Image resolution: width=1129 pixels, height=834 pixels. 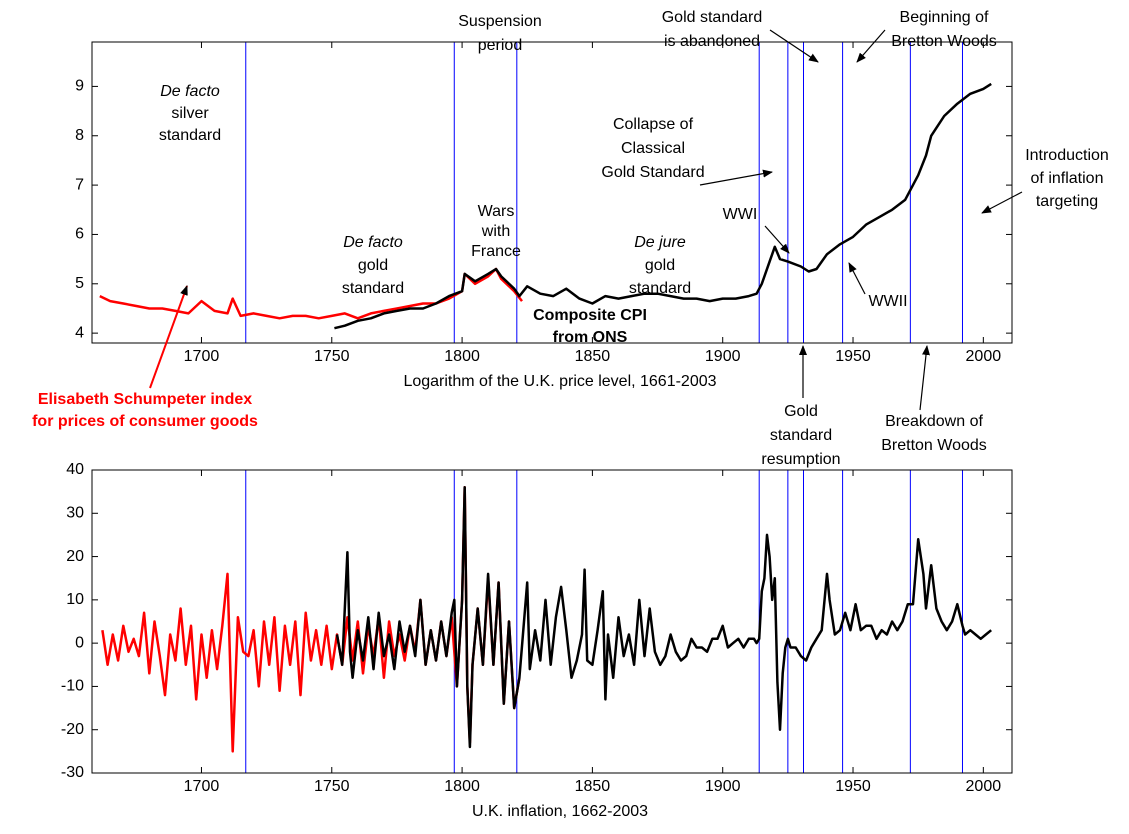 I want to click on annotation: Gold Standard, so click(x=652, y=172).